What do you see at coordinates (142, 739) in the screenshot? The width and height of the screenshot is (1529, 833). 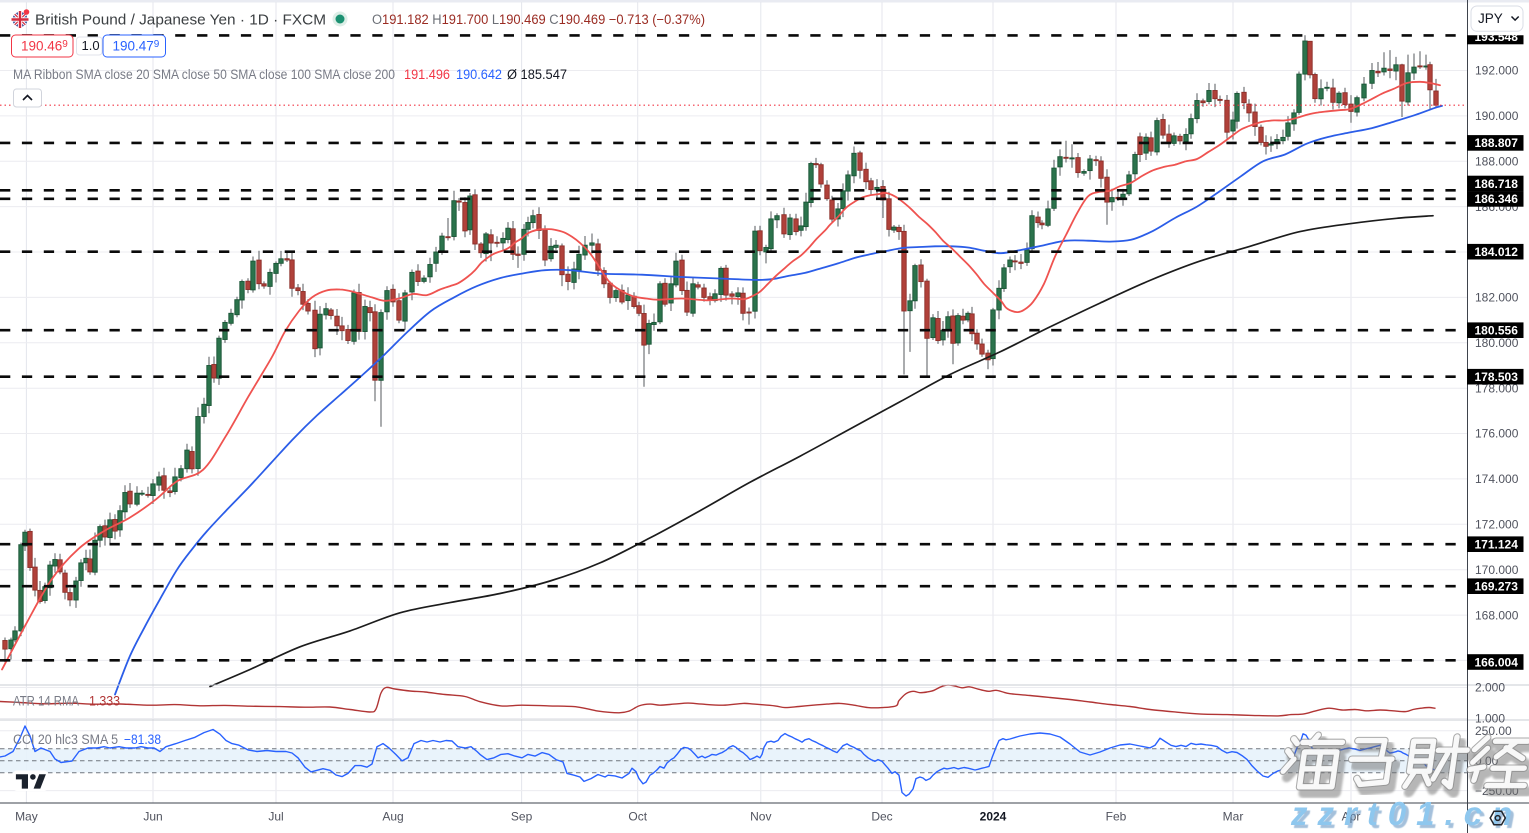 I see `svg-text: −81.38` at bounding box center [142, 739].